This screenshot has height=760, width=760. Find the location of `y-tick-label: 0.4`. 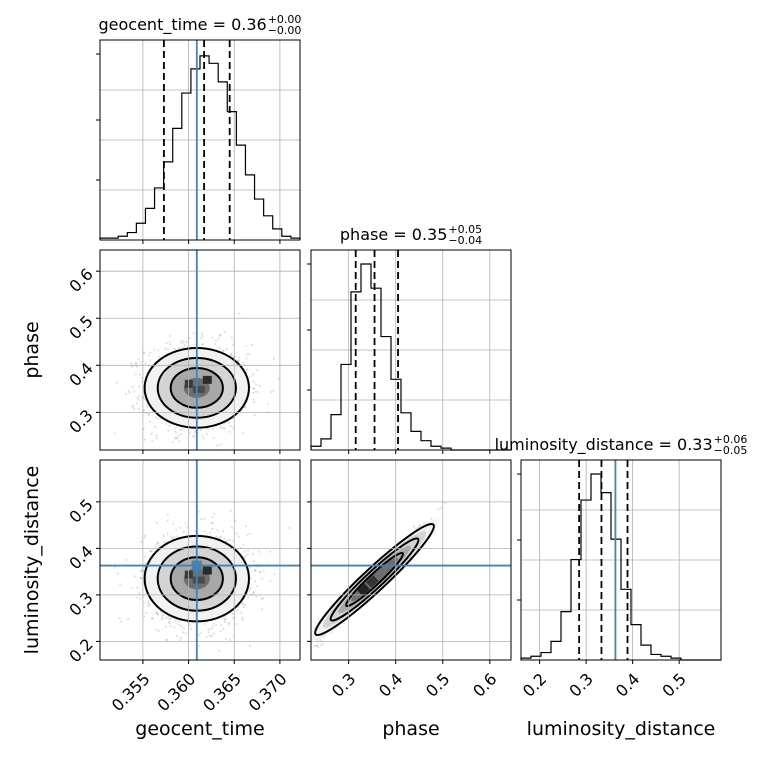

y-tick-label: 0.4 is located at coordinates (80, 557).